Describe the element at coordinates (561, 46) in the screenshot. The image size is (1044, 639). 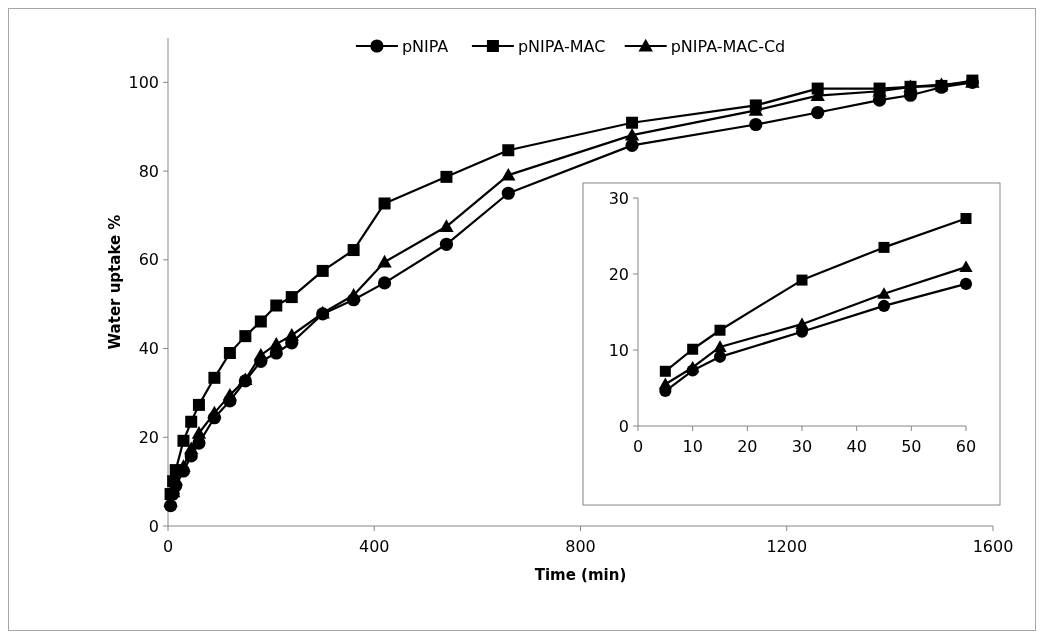
I see `legend-label: pNIPA-MAC` at that location.